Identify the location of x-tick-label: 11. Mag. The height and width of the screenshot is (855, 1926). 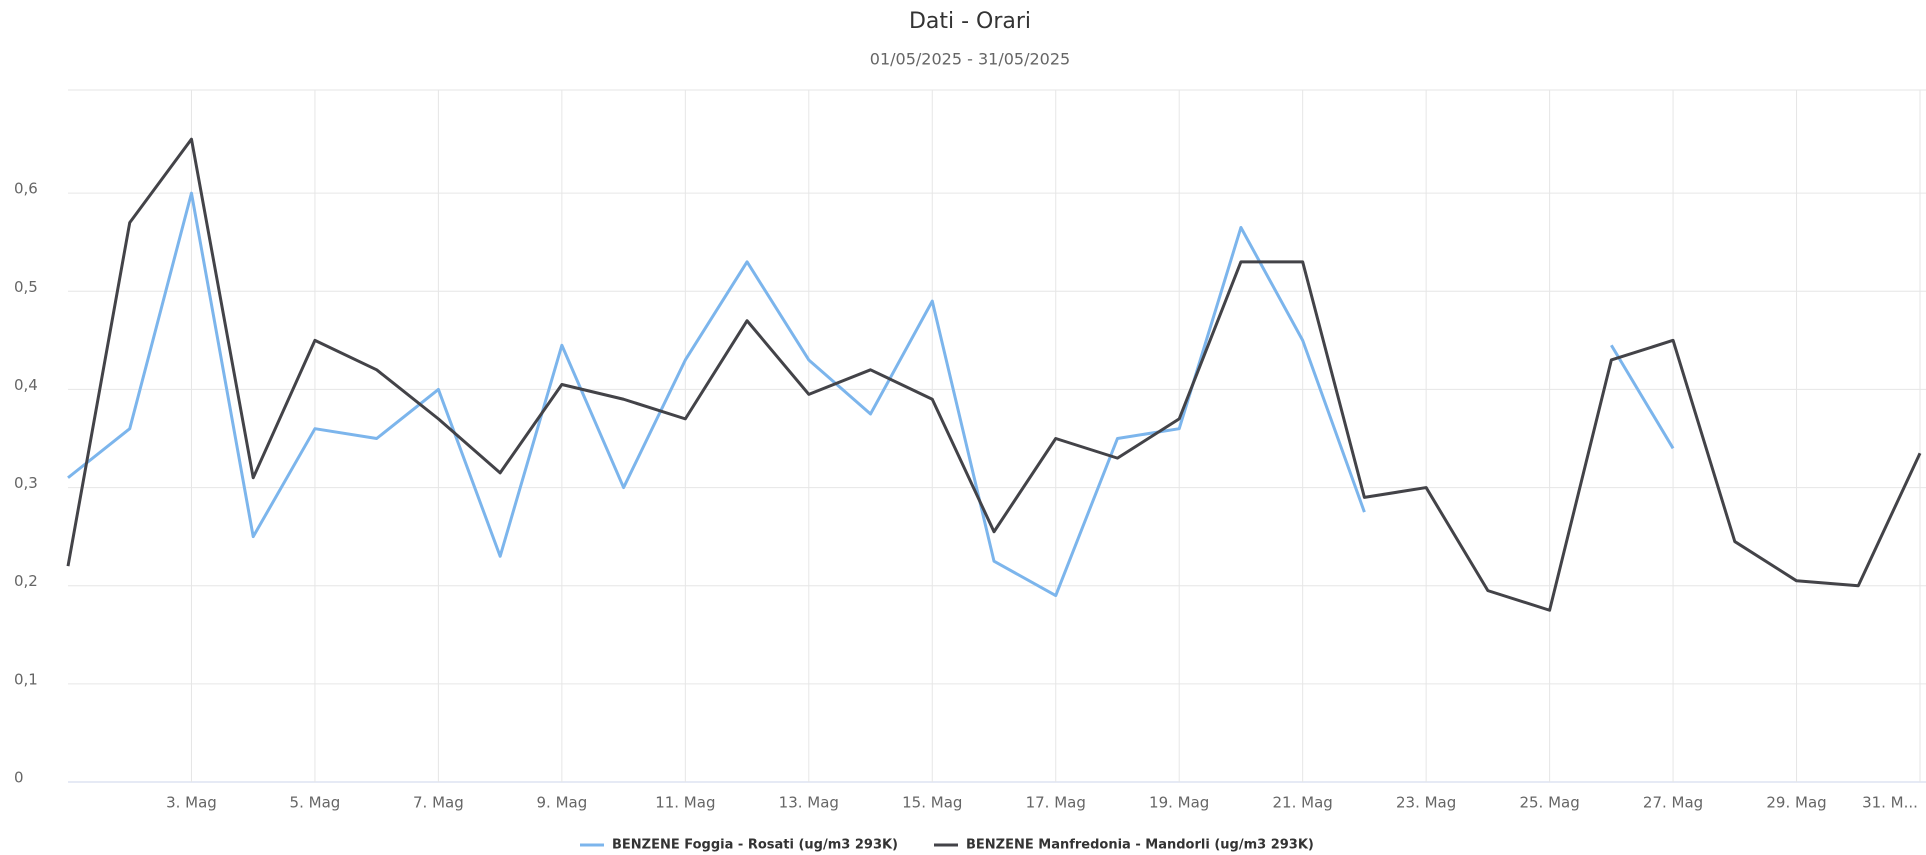
(685, 803).